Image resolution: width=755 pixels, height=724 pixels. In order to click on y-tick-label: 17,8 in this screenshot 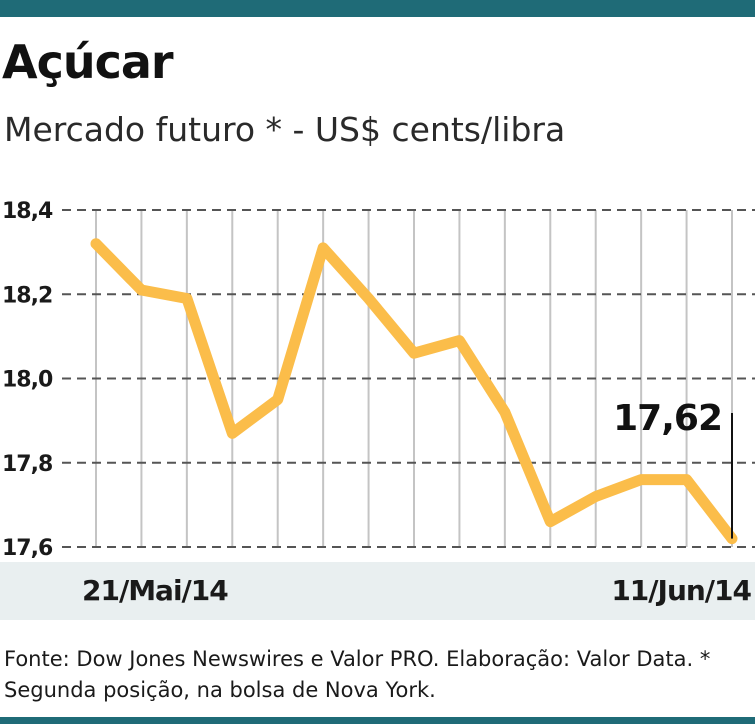, I will do `click(27, 464)`.